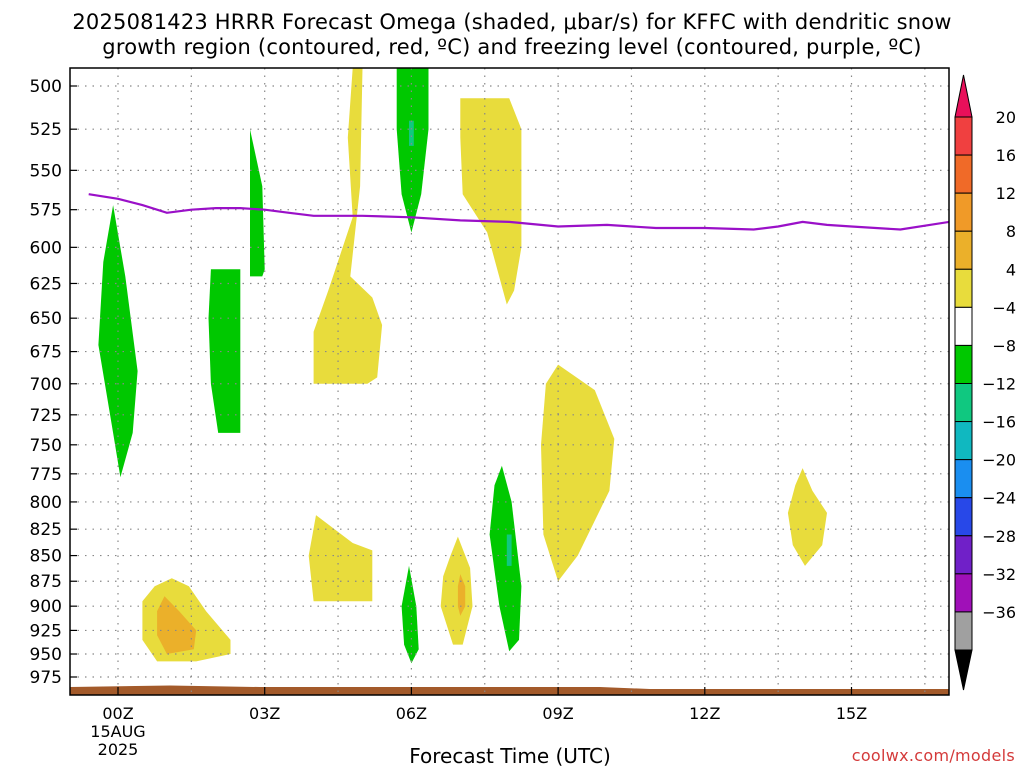  Describe the element at coordinates (46, 475) in the screenshot. I see `y-tick-label: 775` at that location.